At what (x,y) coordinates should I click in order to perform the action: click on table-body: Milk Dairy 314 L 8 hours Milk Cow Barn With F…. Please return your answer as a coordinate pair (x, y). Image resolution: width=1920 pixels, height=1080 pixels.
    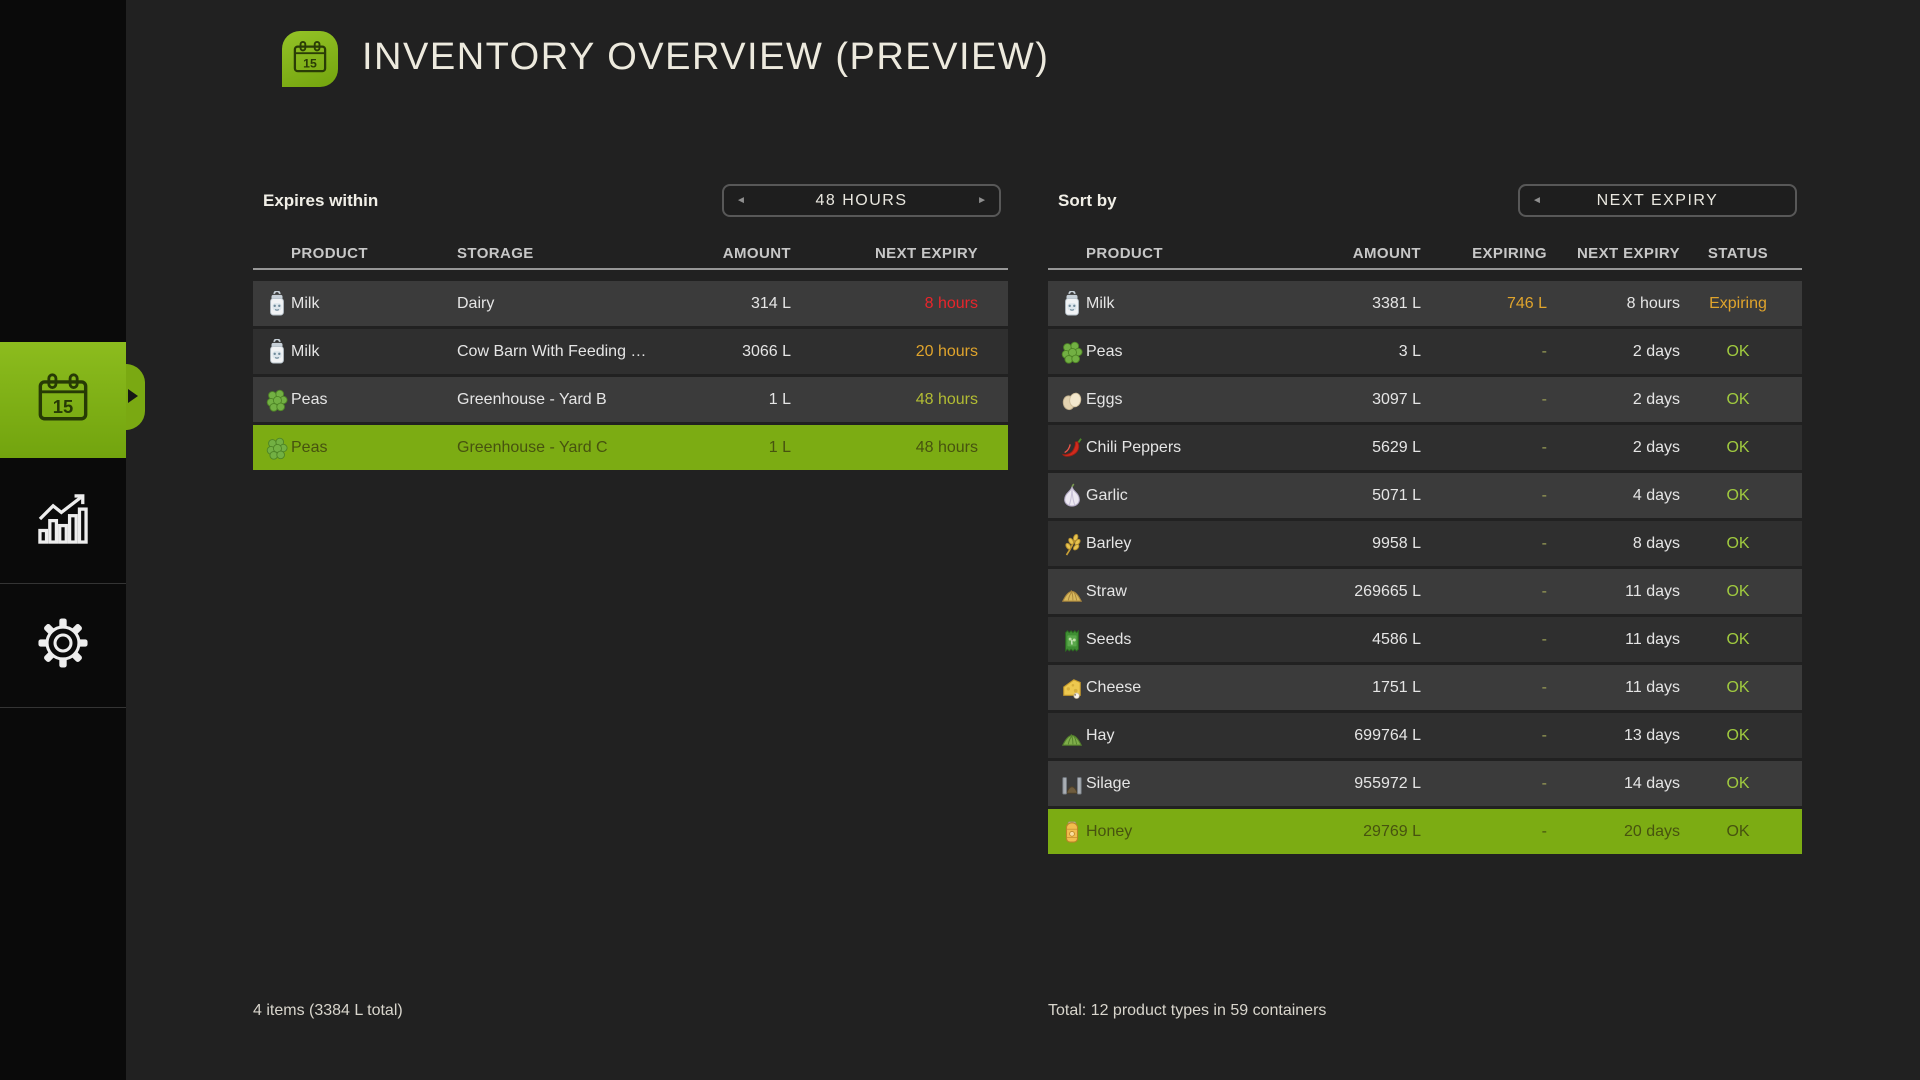
    Looking at the image, I should click on (630, 375).